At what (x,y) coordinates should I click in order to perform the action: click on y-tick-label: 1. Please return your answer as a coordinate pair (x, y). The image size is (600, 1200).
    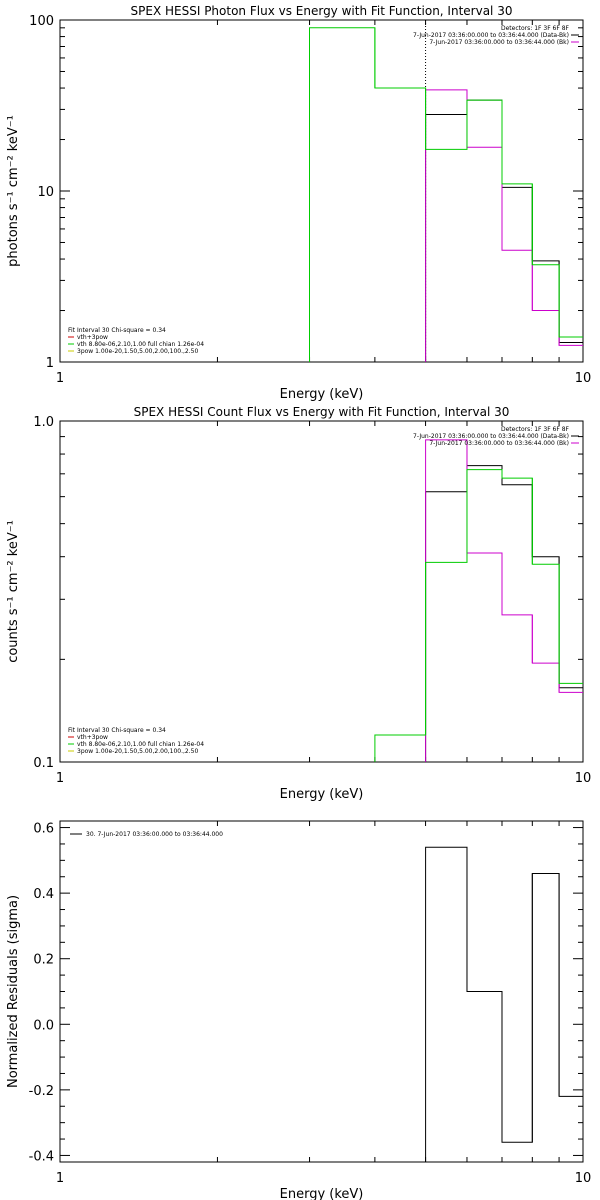
    Looking at the image, I should click on (50, 363).